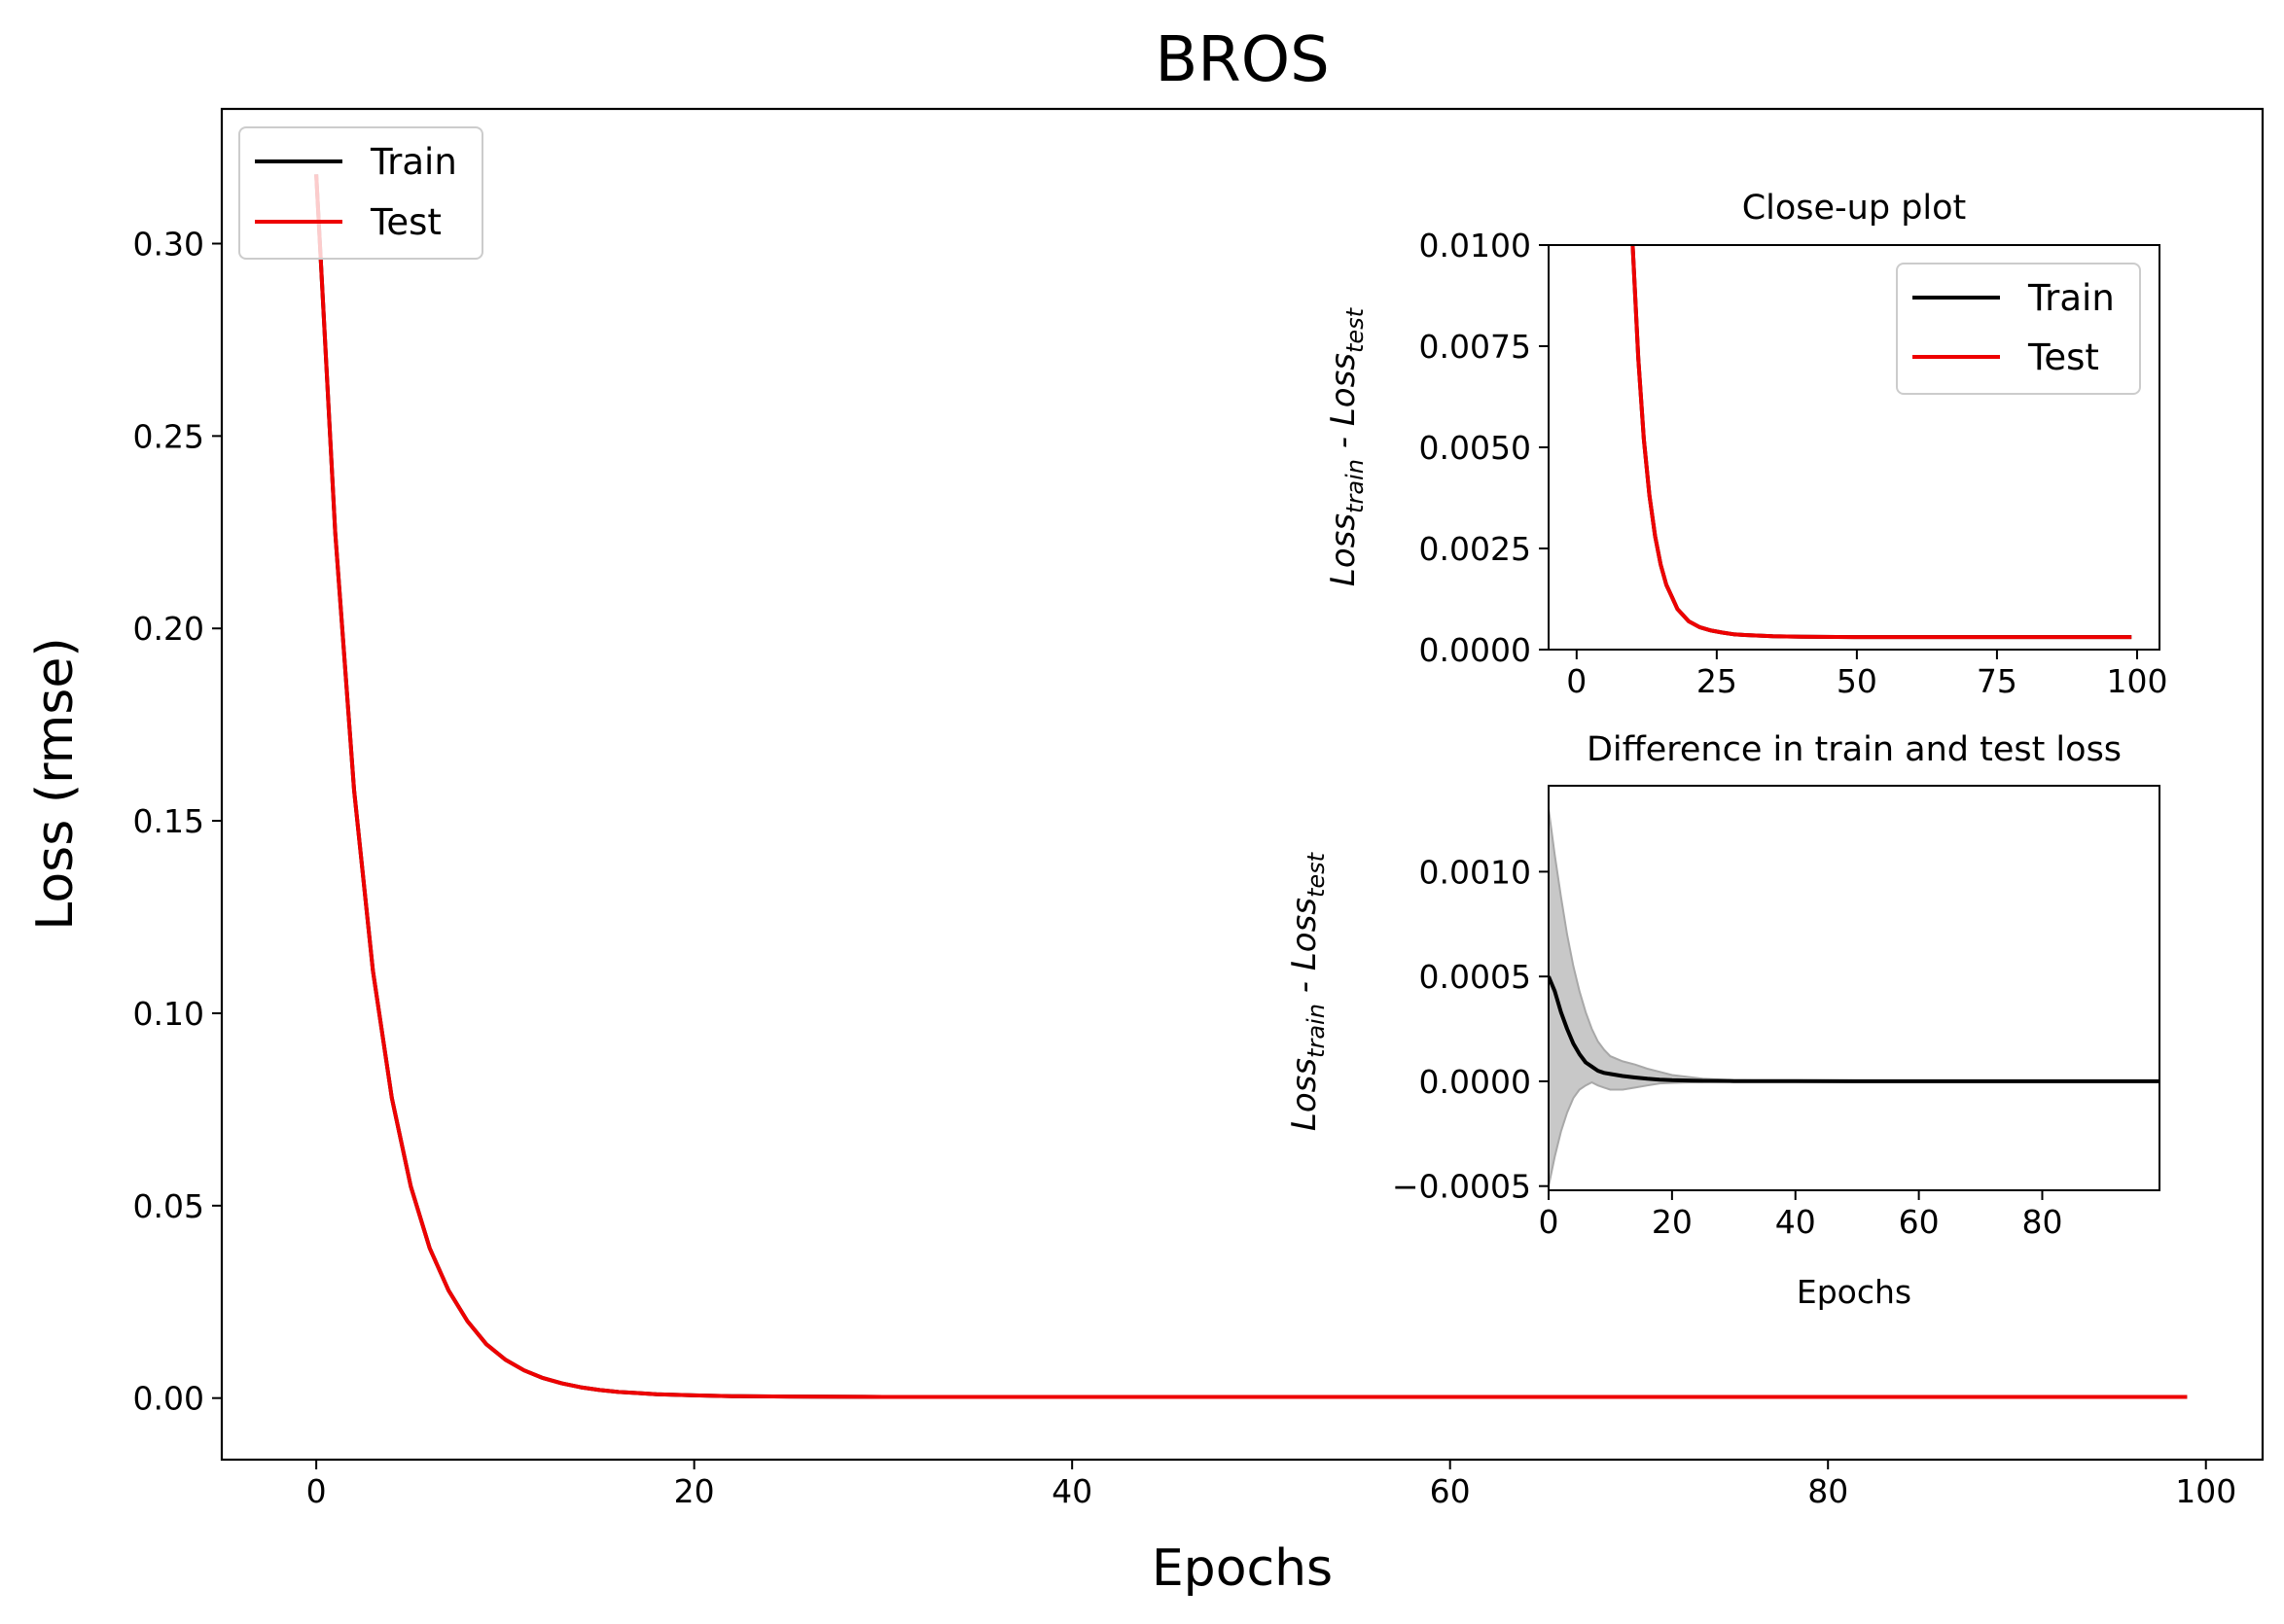 The height and width of the screenshot is (1624, 2284). I want to click on main-y-ticks: 0.00 0.05 0.10 0.15 0.20 0.25 0.30, so click(177, 822).